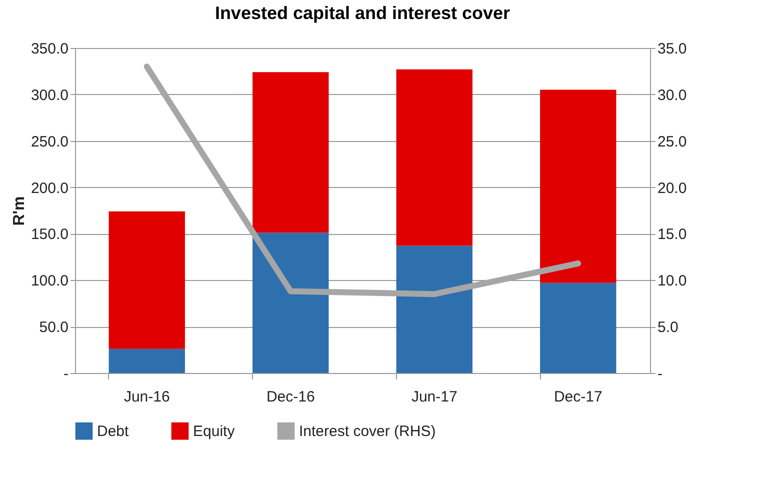 Image resolution: width=783 pixels, height=486 pixels. Describe the element at coordinates (113, 431) in the screenshot. I see `legend-label: Debt` at that location.